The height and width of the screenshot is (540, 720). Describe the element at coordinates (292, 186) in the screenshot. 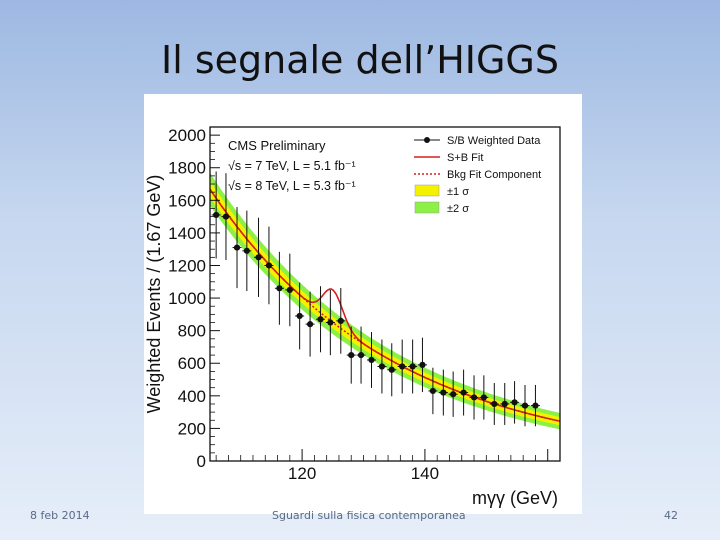

I see `energy-label-8tev: √s = 8 TeV, L = 5.3 fb⁻¹` at that location.